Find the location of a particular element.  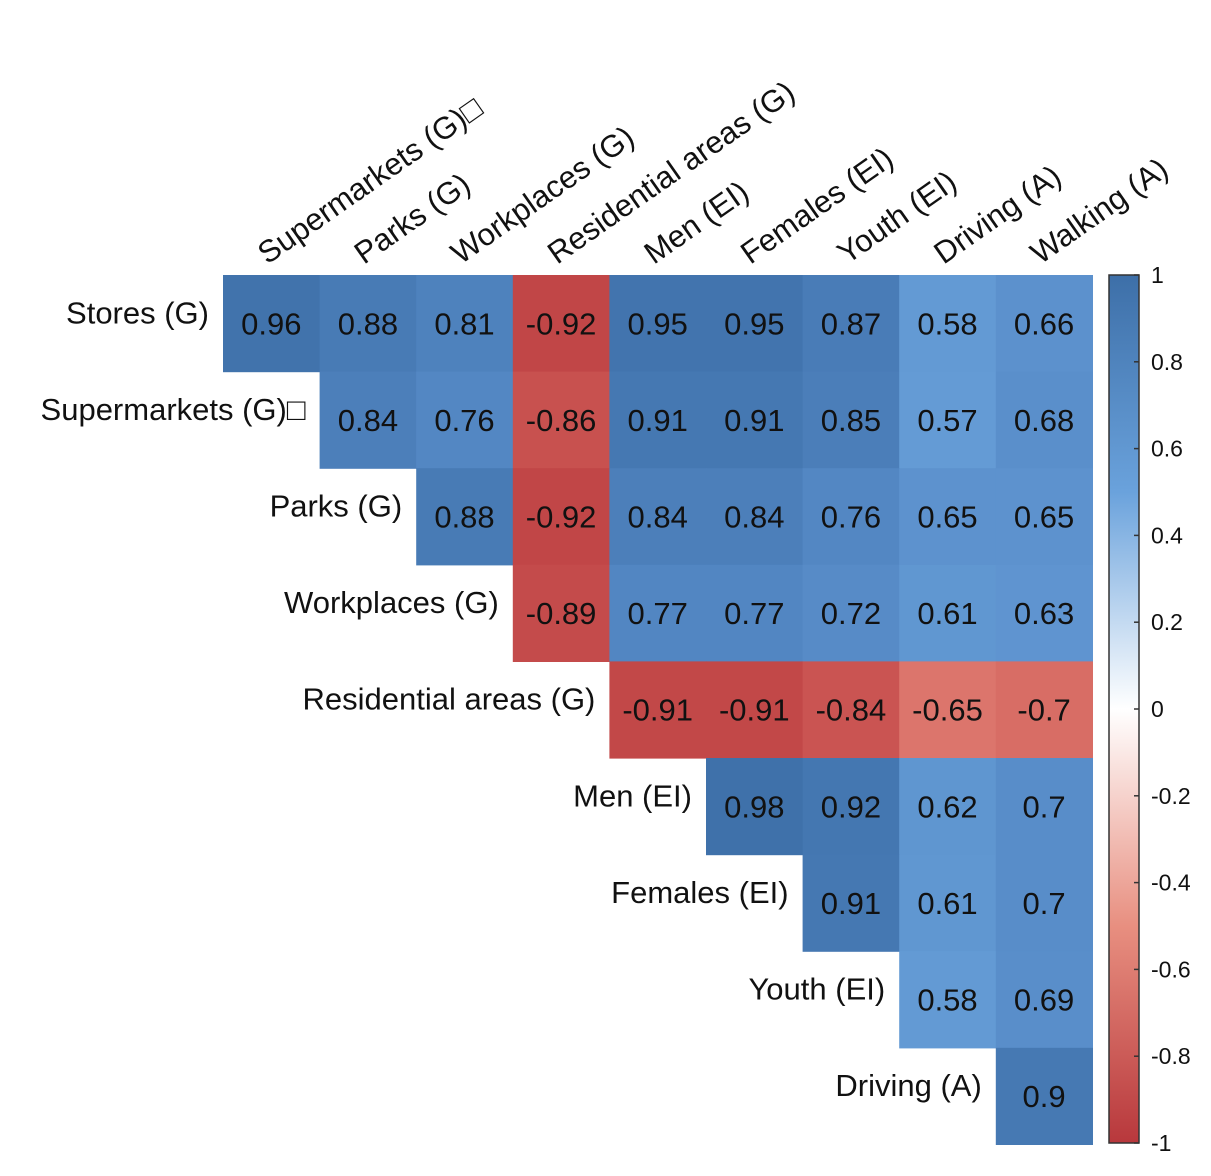

cell-value-label: 0.9 is located at coordinates (1044, 1096).